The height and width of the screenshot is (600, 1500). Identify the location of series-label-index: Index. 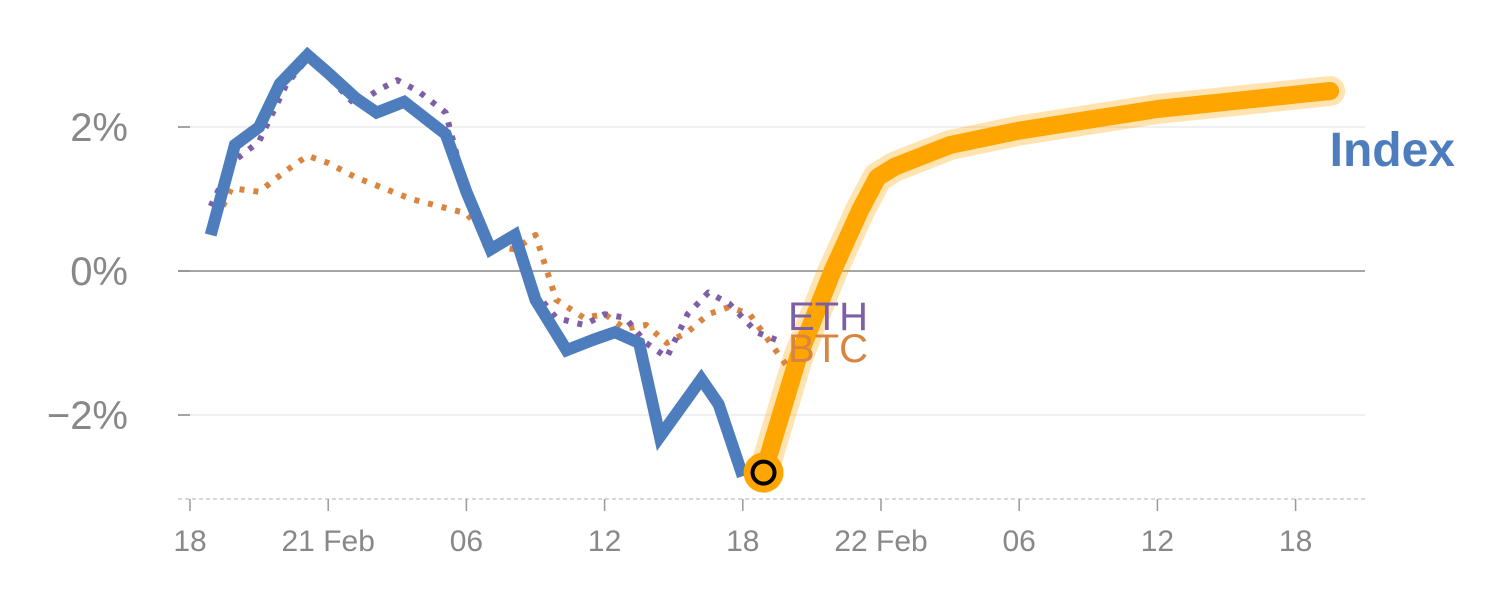
(1393, 150).